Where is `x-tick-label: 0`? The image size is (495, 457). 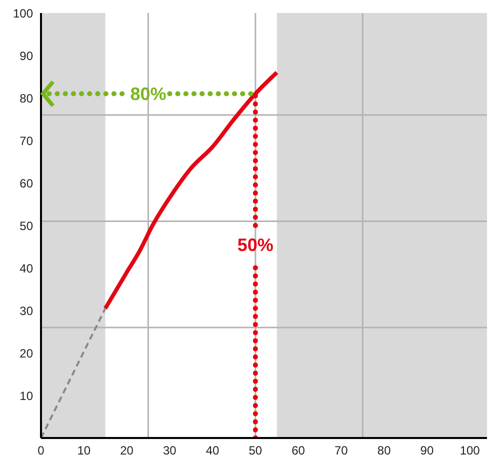
x-tick-label: 0 is located at coordinates (41, 450).